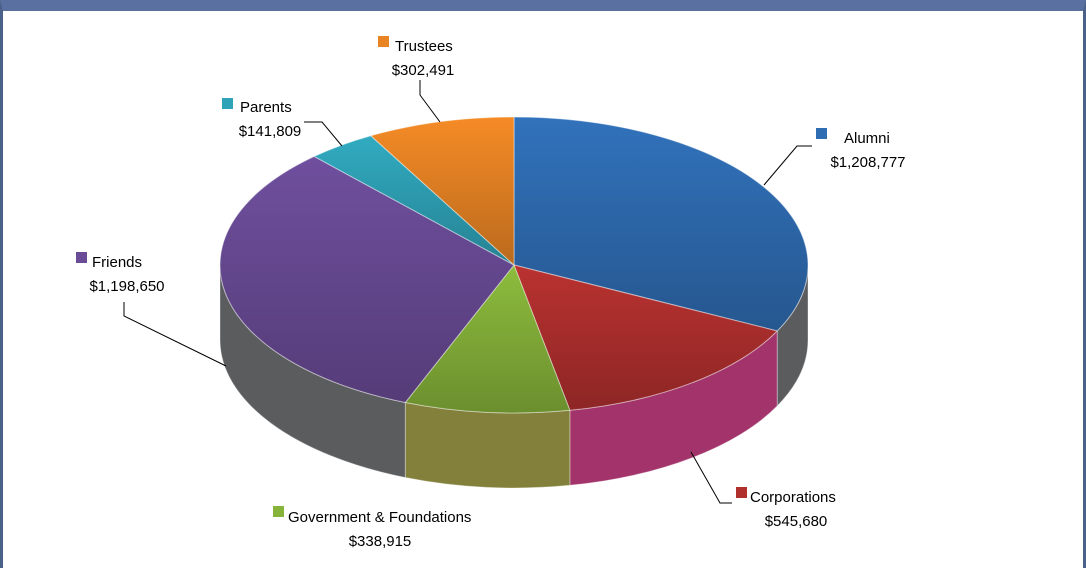  What do you see at coordinates (867, 162) in the screenshot?
I see `slice-value-alumni: $1,208,777` at bounding box center [867, 162].